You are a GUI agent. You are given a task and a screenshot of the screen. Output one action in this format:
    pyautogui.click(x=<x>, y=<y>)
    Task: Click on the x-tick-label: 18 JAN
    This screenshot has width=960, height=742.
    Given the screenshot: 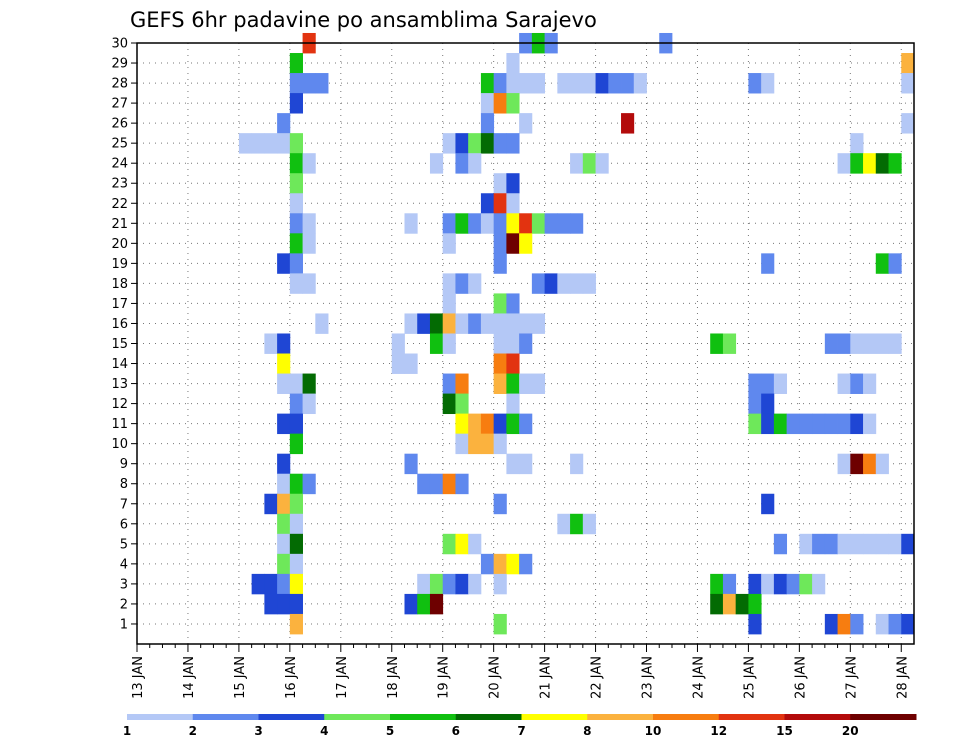 What is the action you would take?
    pyautogui.click(x=393, y=677)
    